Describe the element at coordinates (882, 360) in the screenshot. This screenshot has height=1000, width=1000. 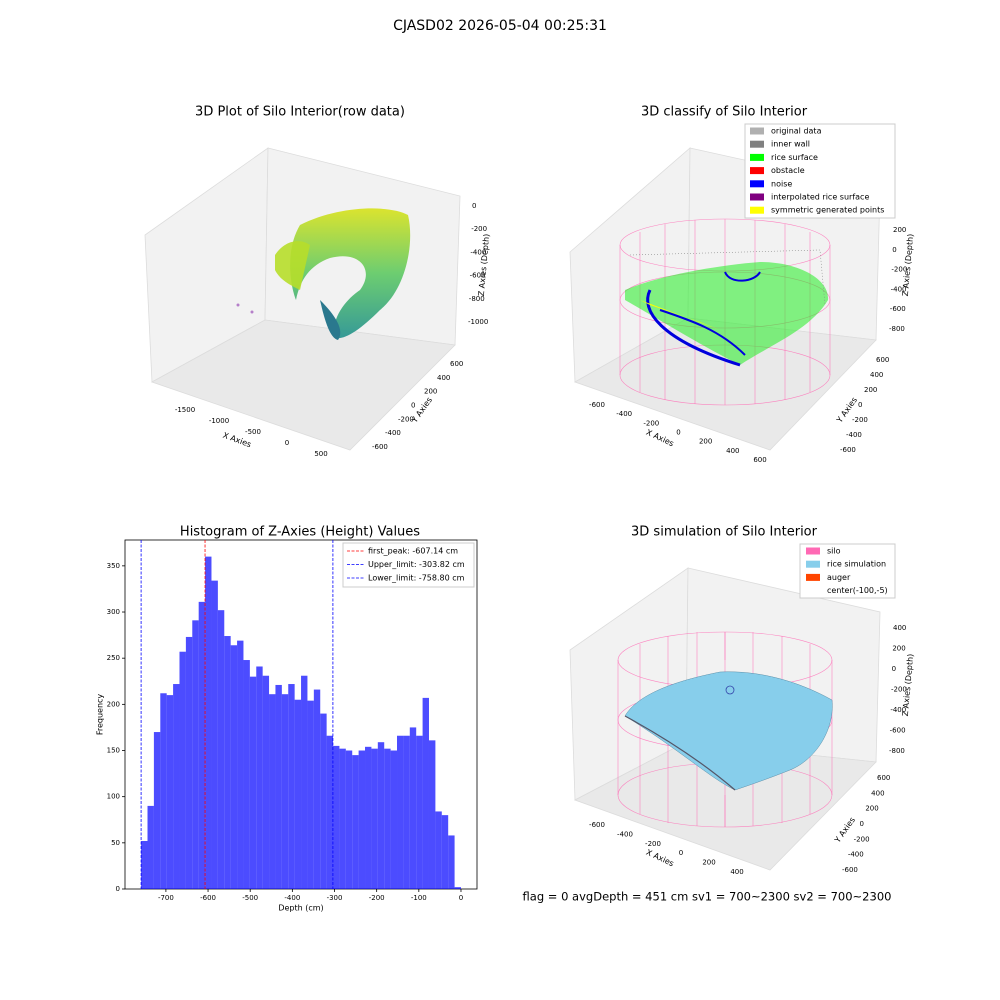
I see `tick-label: 600` at that location.